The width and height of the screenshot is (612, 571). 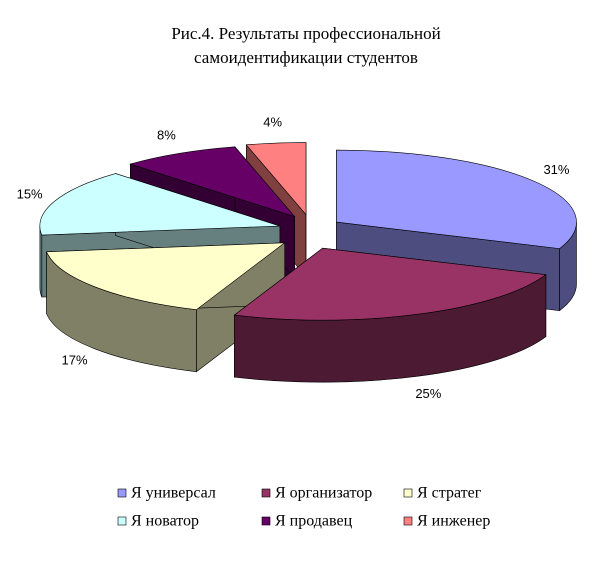 What do you see at coordinates (272, 122) in the screenshot?
I see `data-label: 4%` at bounding box center [272, 122].